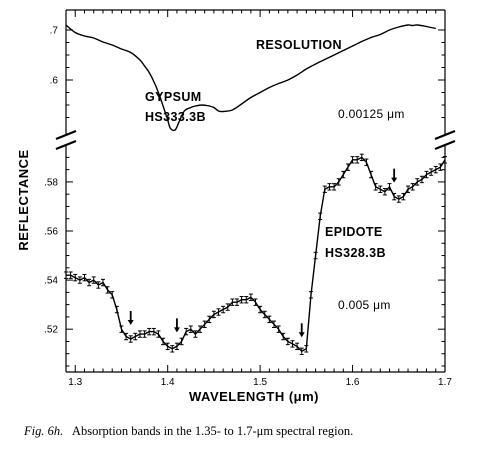 This screenshot has height=459, width=483. What do you see at coordinates (354, 232) in the screenshot?
I see `epidote-label: EPIDOTE` at bounding box center [354, 232].